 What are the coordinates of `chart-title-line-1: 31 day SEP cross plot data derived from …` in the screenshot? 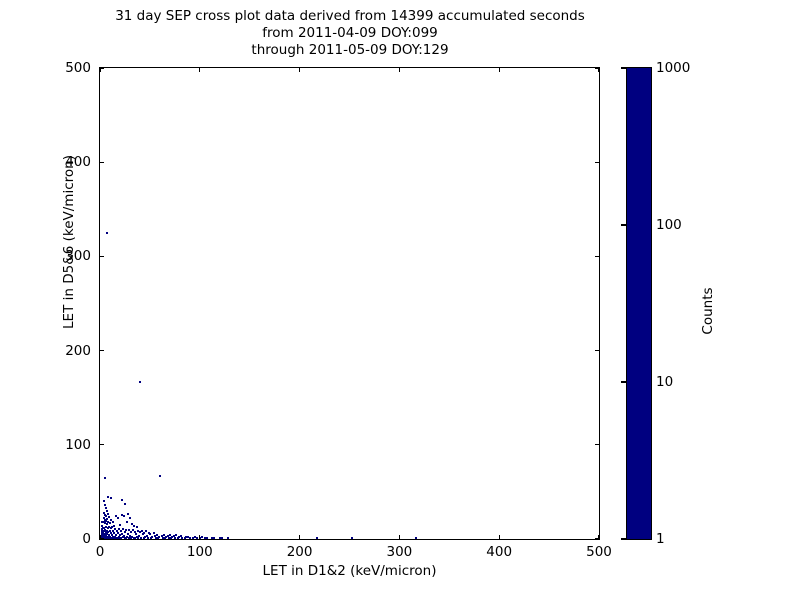 It's located at (350, 16).